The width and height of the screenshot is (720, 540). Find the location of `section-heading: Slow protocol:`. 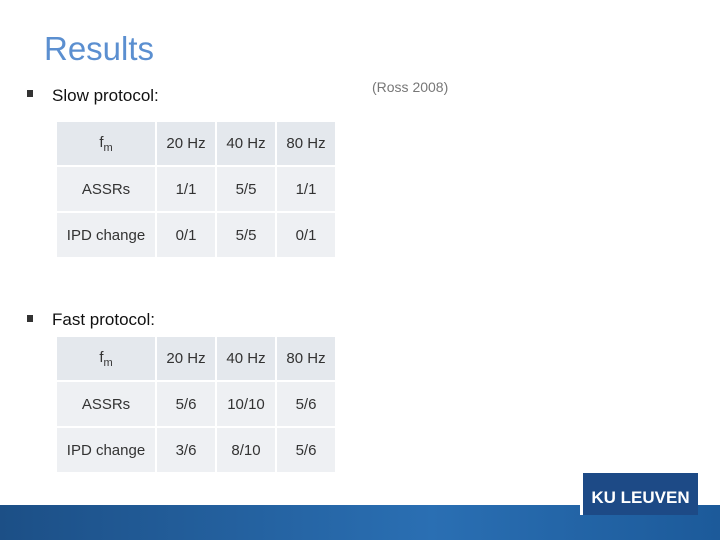

section-heading: Slow protocol: is located at coordinates (105, 95).